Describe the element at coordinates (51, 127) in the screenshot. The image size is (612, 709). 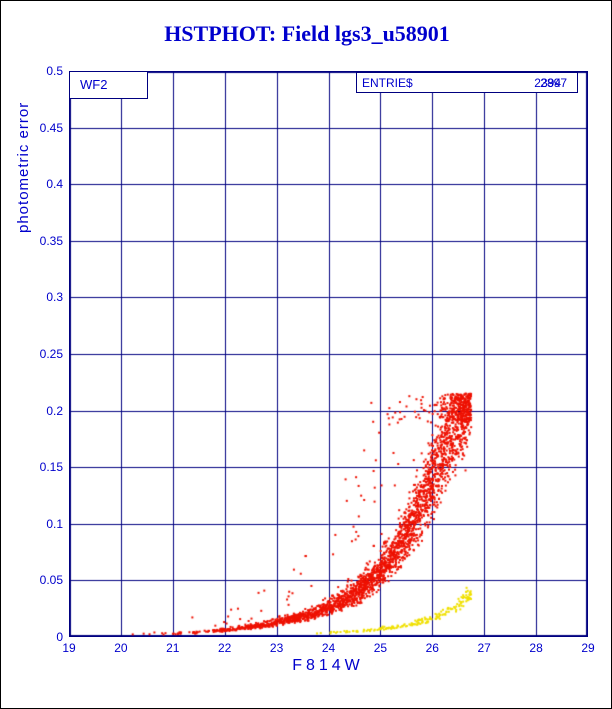
I see `y-tick-label: 0.45` at that location.